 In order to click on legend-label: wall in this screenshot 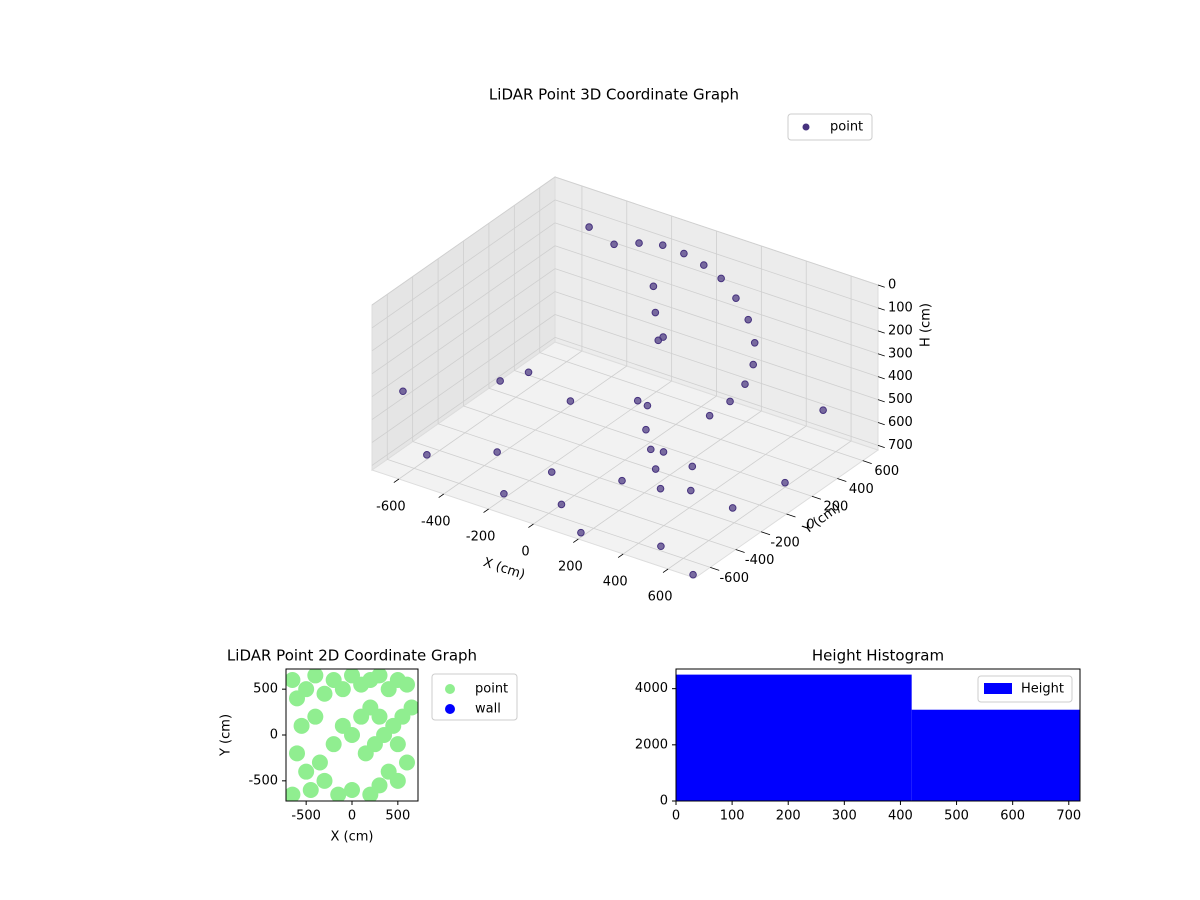, I will do `click(488, 709)`.